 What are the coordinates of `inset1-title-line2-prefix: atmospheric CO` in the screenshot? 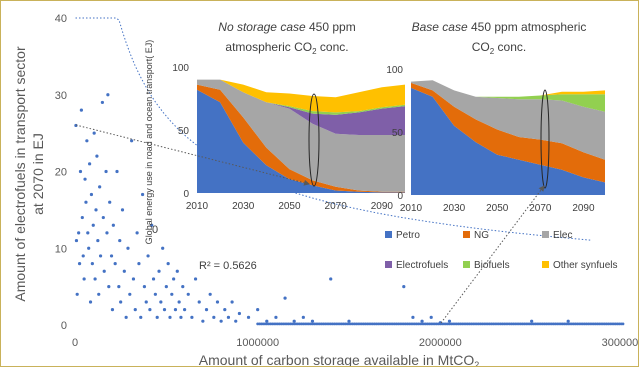 It's located at (268, 47).